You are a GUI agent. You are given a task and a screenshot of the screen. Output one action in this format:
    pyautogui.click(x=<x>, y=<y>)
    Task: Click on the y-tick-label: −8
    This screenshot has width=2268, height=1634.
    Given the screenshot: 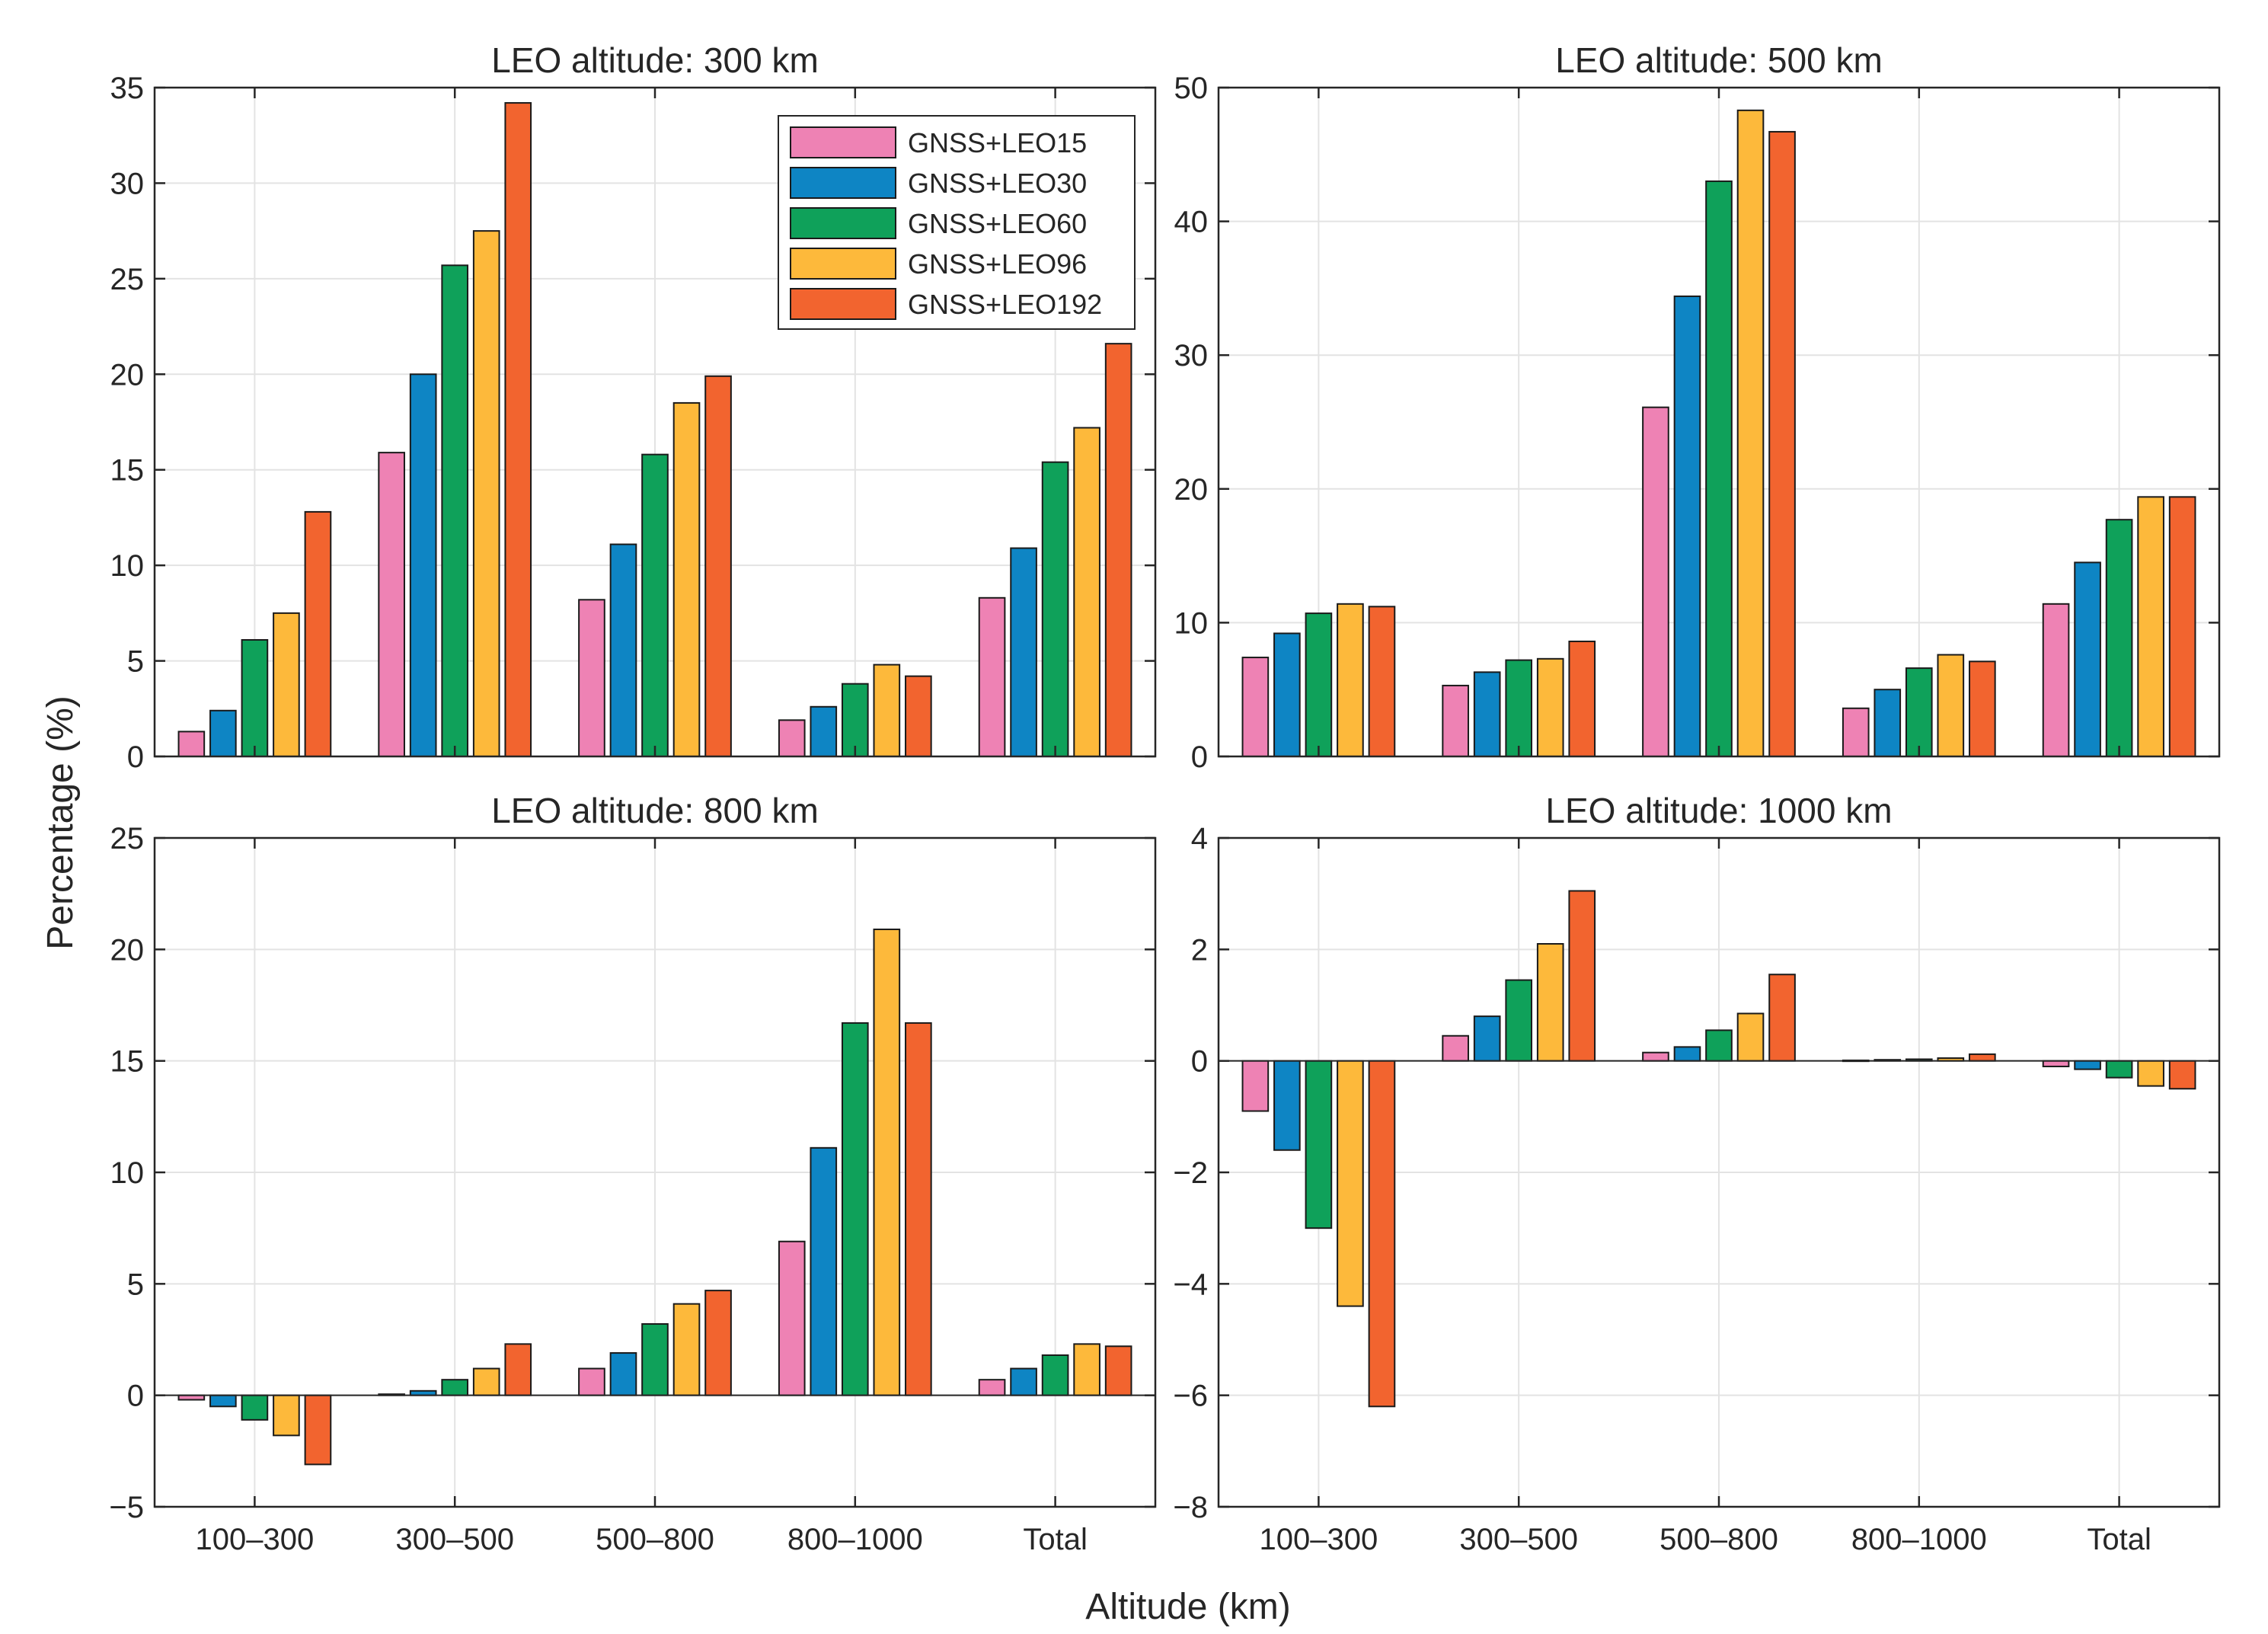 What is the action you would take?
    pyautogui.click(x=1190, y=1507)
    